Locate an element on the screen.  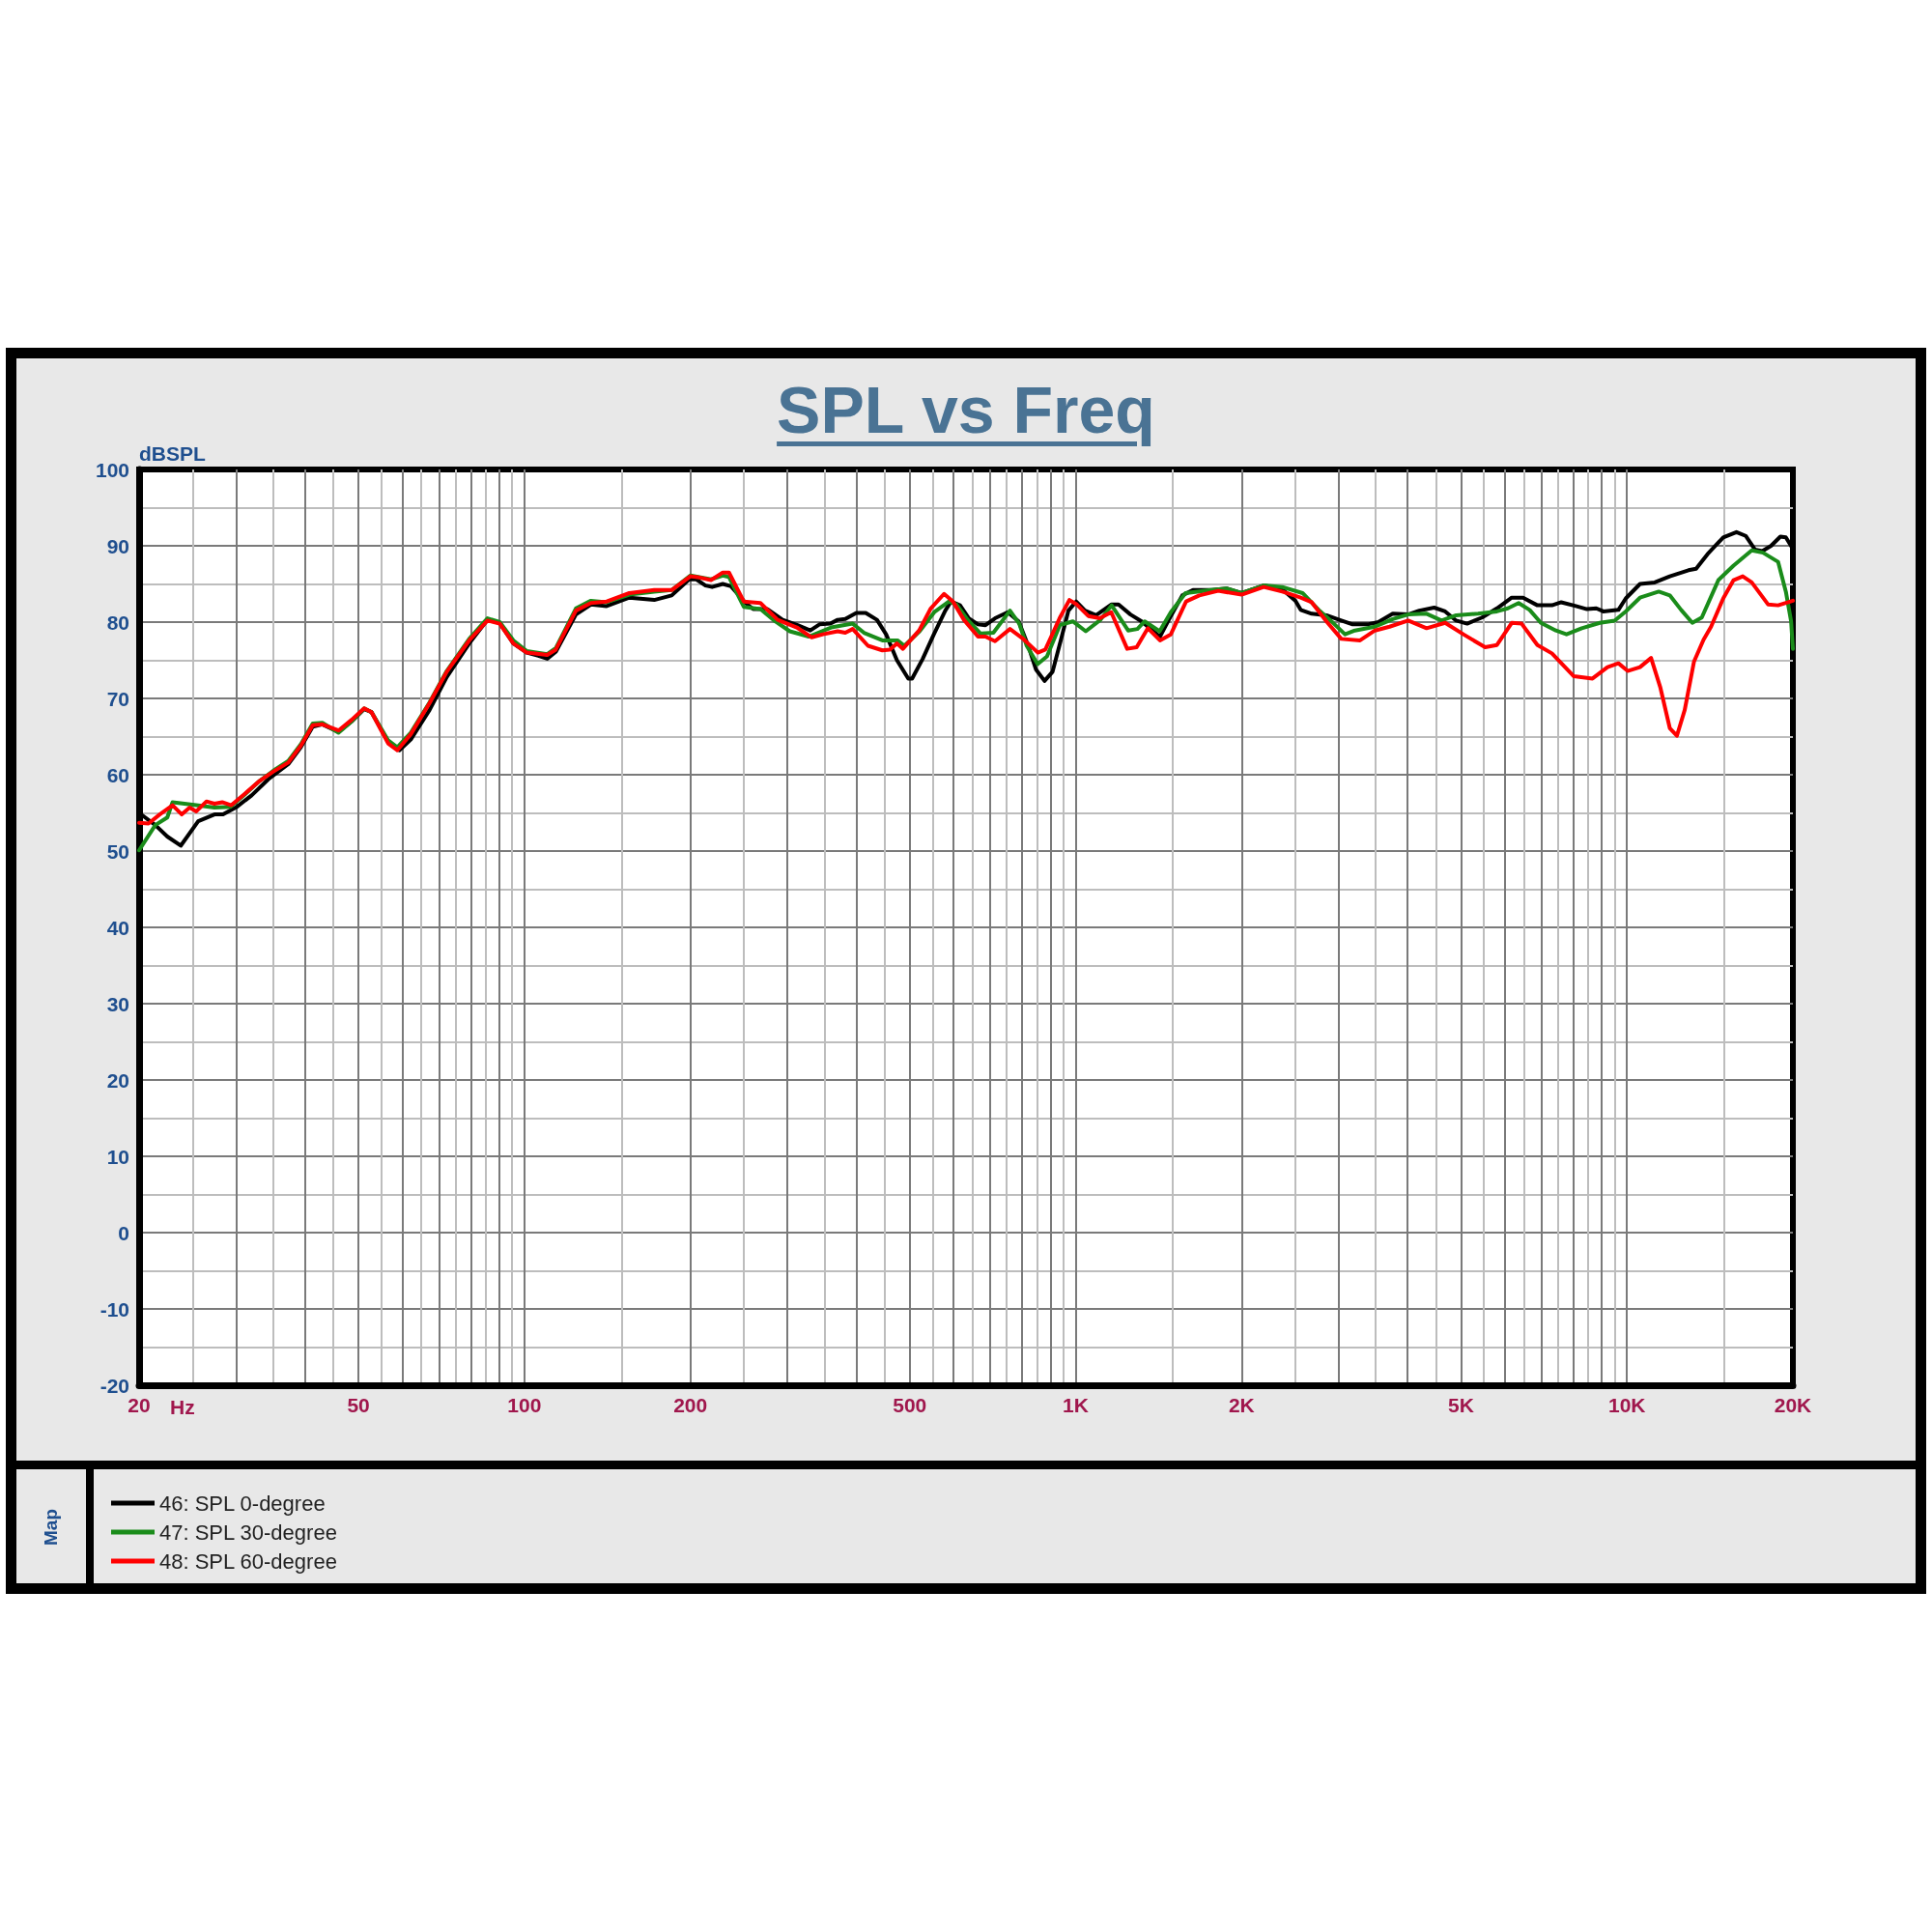
legend-label: 48: SPL 60-degree is located at coordinates (248, 1561).